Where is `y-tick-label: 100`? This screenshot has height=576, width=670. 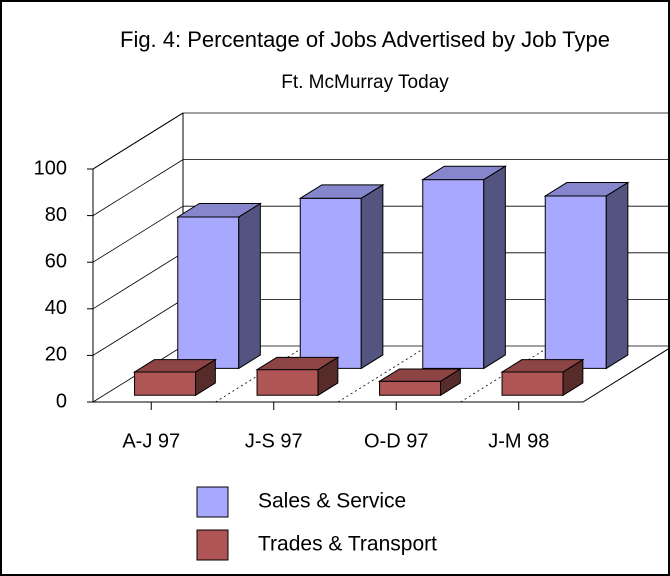
y-tick-label: 100 is located at coordinates (50, 168).